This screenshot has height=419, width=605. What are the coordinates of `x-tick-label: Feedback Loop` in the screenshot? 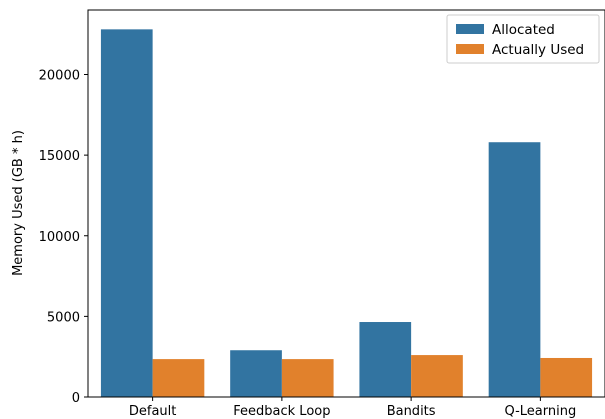 It's located at (281, 411).